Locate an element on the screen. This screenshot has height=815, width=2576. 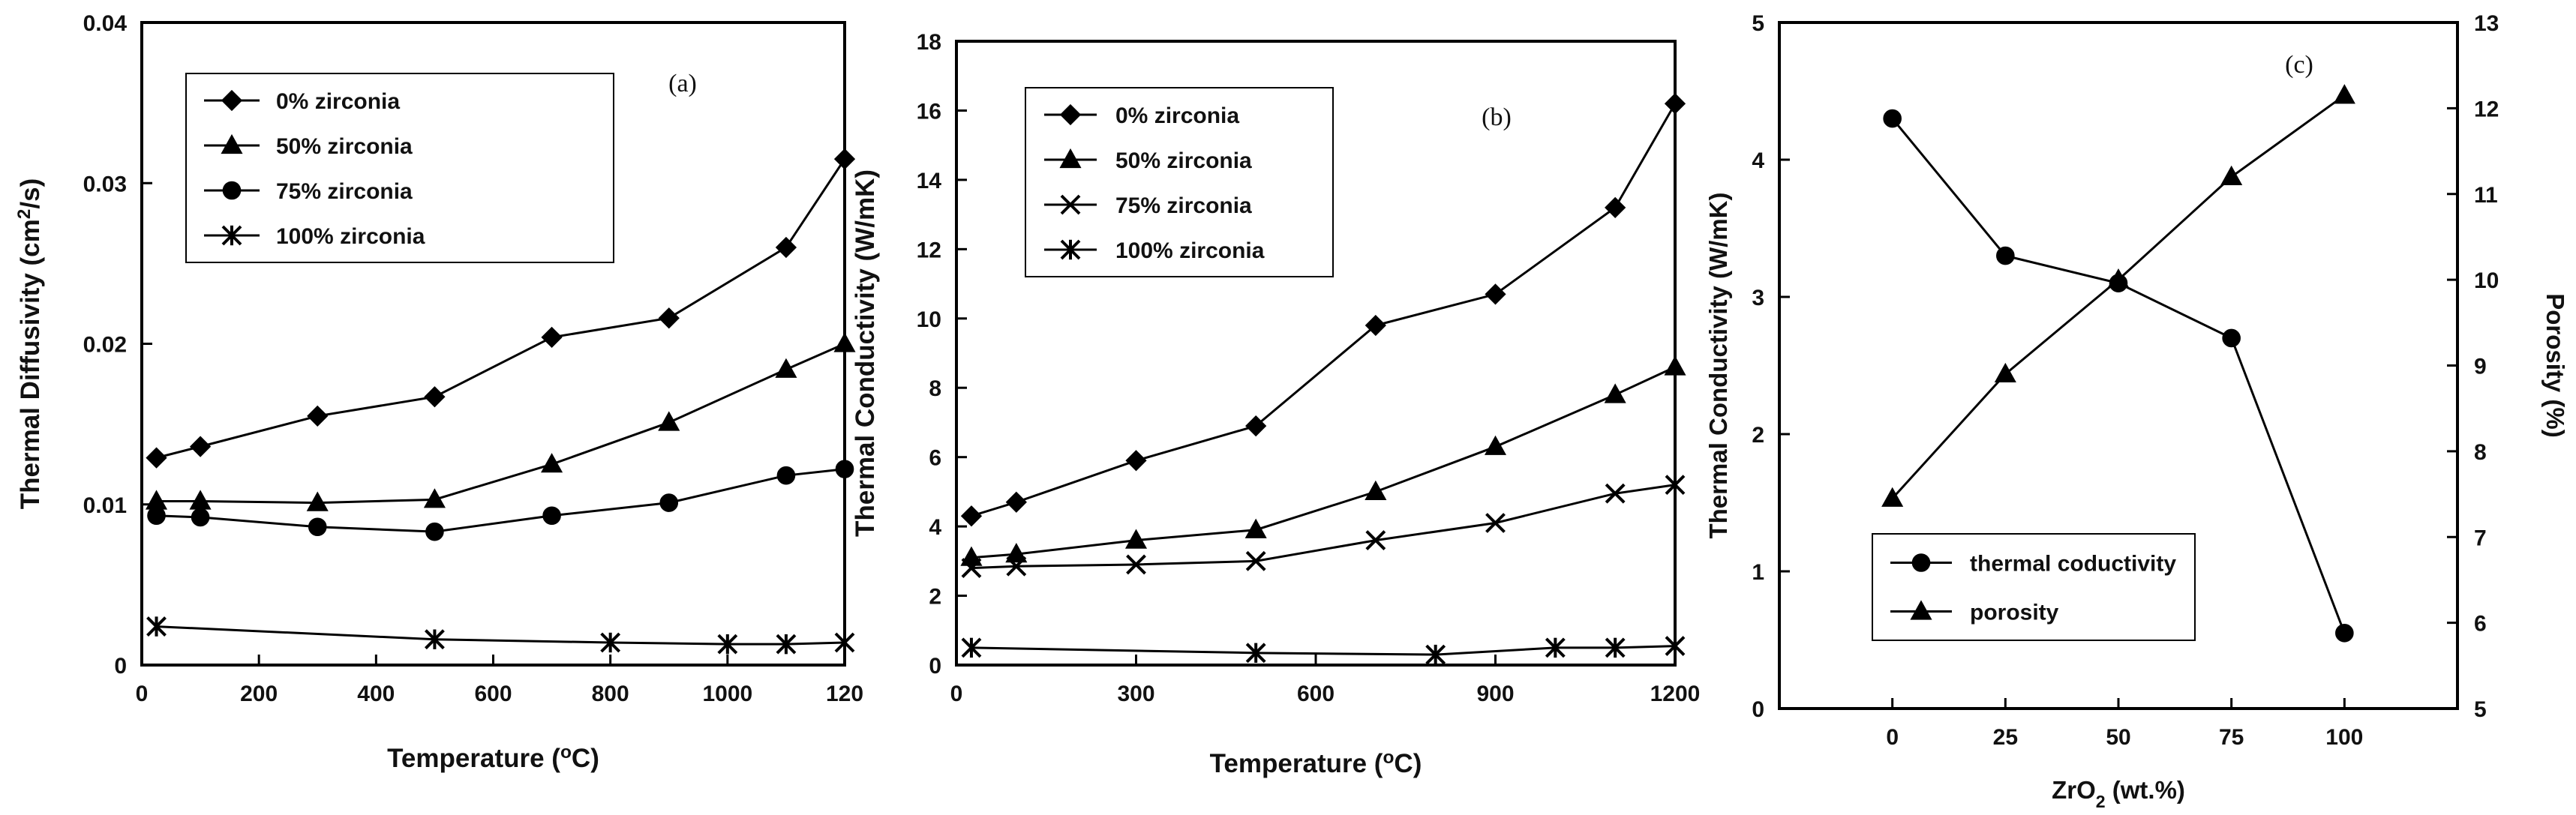
y2-axis-label: Porosity (%) is located at coordinates (2555, 365).